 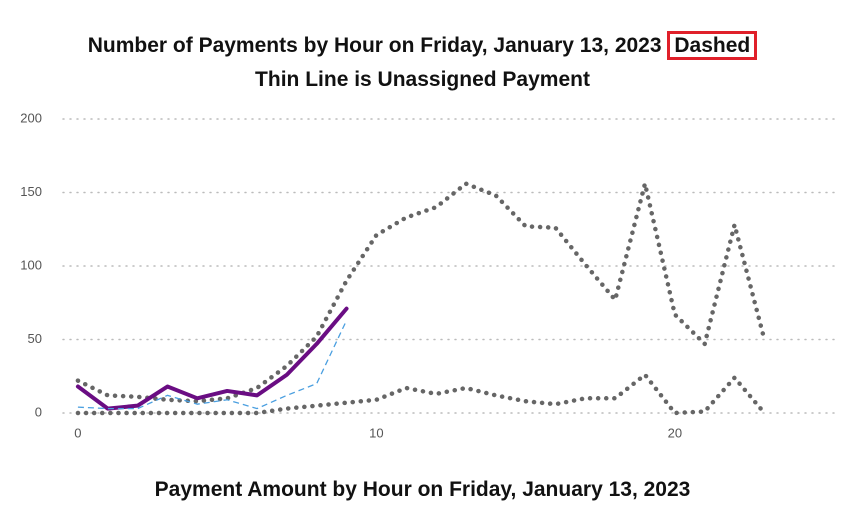 I want to click on x-tick-label: 10, so click(x=376, y=432).